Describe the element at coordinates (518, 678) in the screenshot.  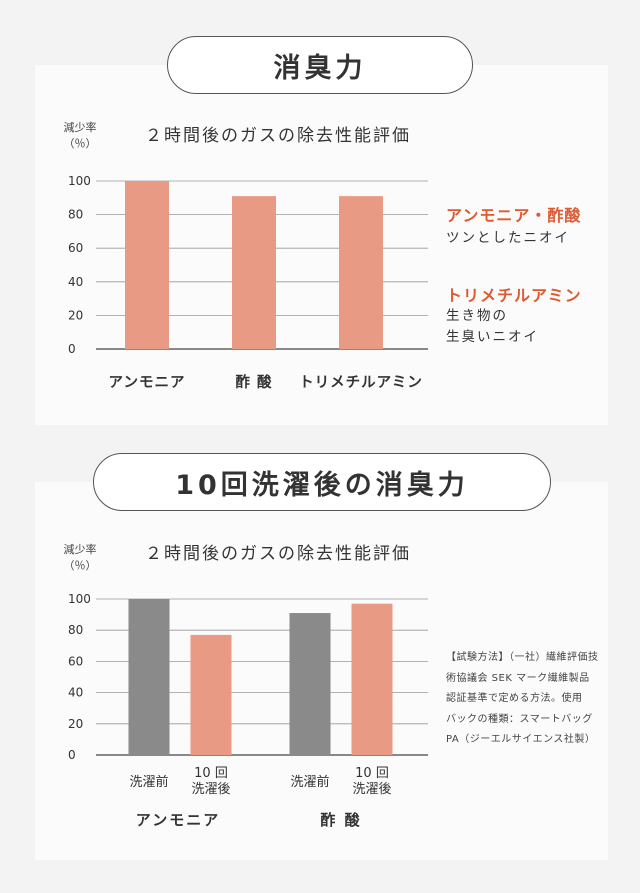
I see `test-method-line: 術協議会 SEK マーク繊維製品` at that location.